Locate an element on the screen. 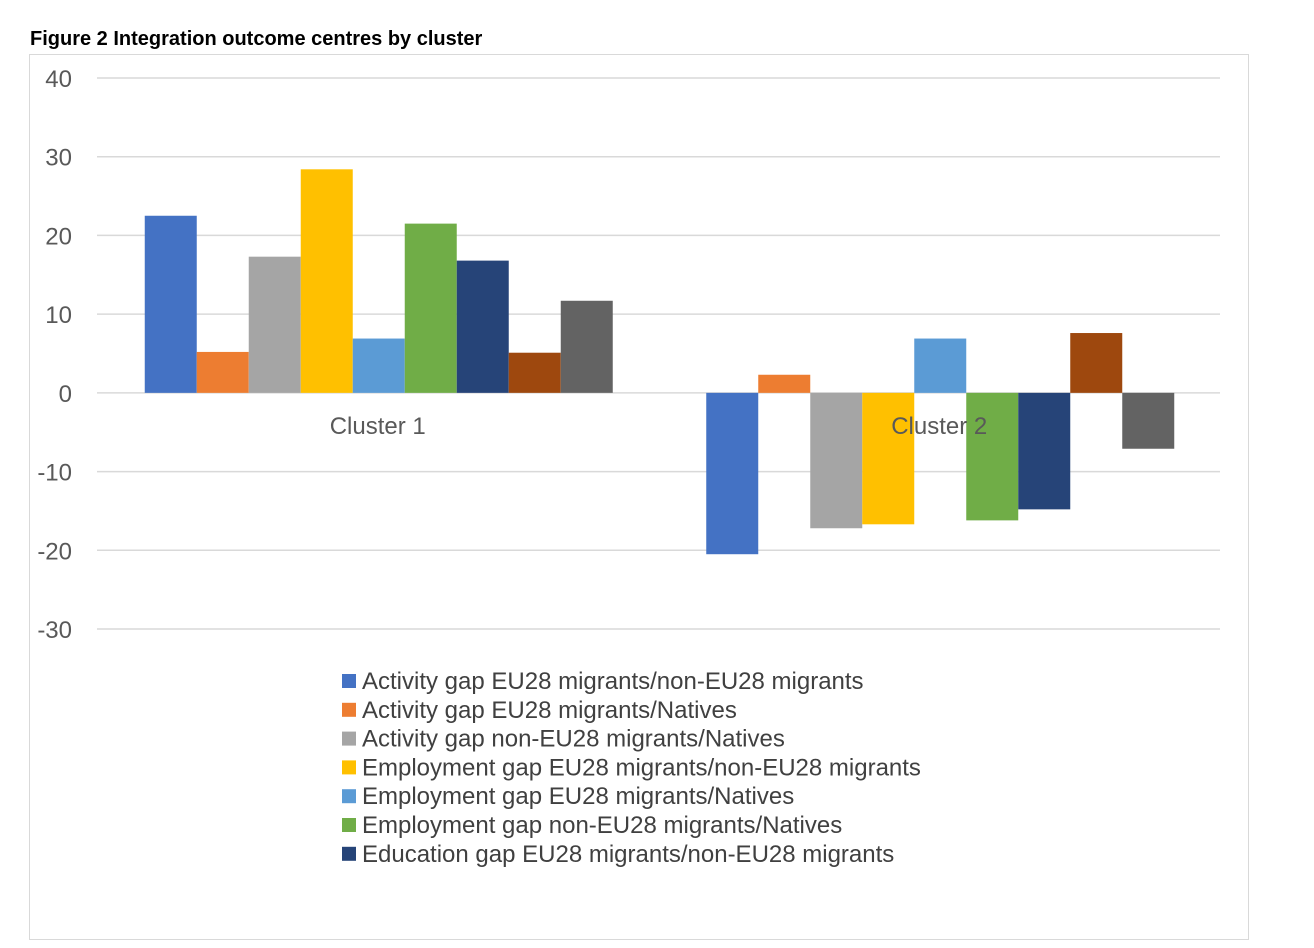 The height and width of the screenshot is (948, 1314). y-tick-label: 10 is located at coordinates (58, 315).